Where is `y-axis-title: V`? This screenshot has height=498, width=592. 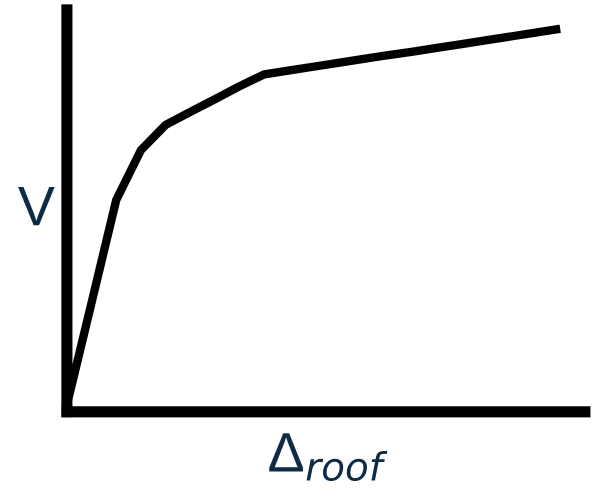
y-axis-title: V is located at coordinates (36, 206).